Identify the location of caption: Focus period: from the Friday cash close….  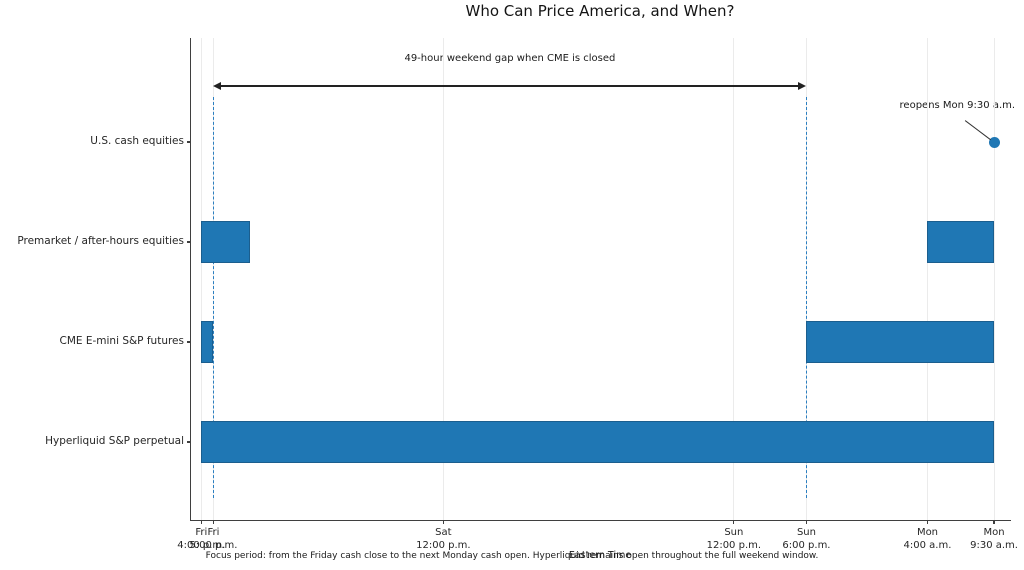
(512, 556).